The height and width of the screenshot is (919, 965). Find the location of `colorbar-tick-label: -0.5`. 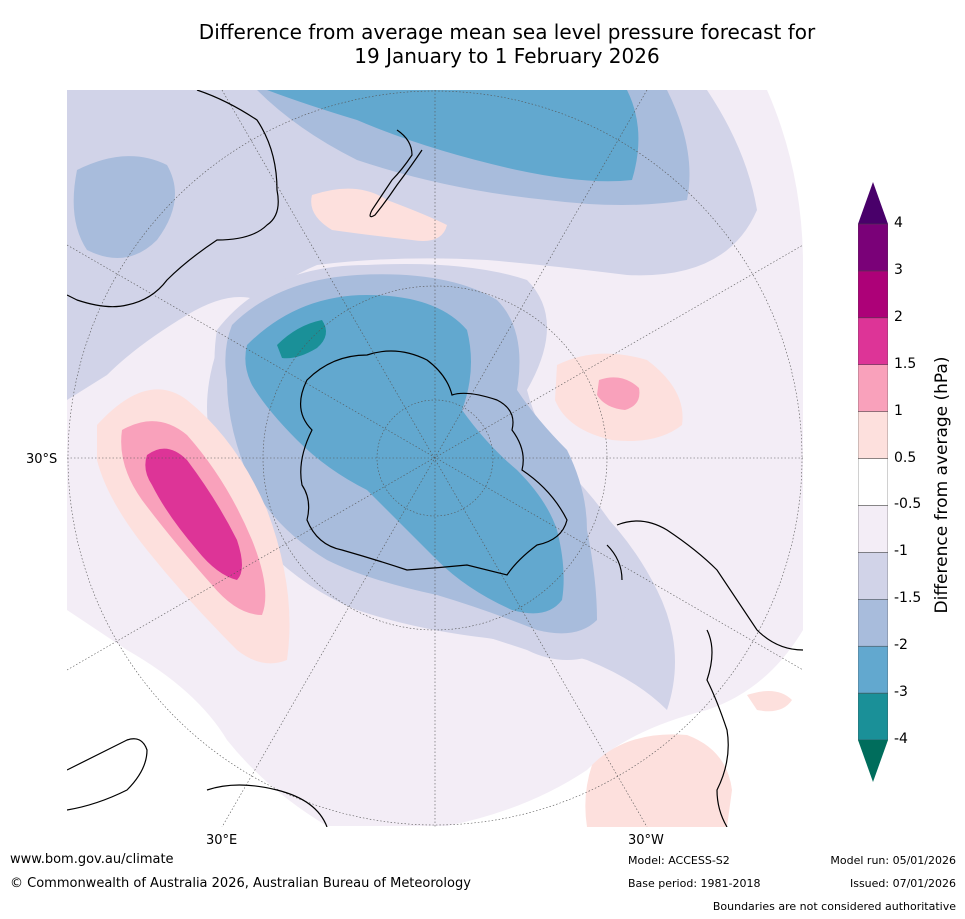

colorbar-tick-label: -0.5 is located at coordinates (908, 504).